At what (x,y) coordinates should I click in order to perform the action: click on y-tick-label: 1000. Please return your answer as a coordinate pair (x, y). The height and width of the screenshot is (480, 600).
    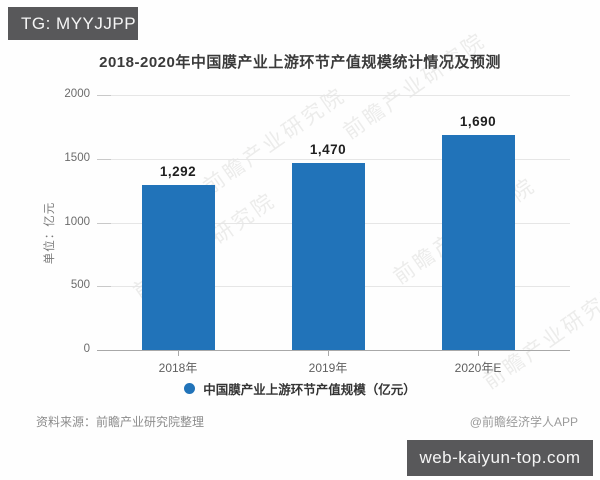
    Looking at the image, I should click on (77, 221).